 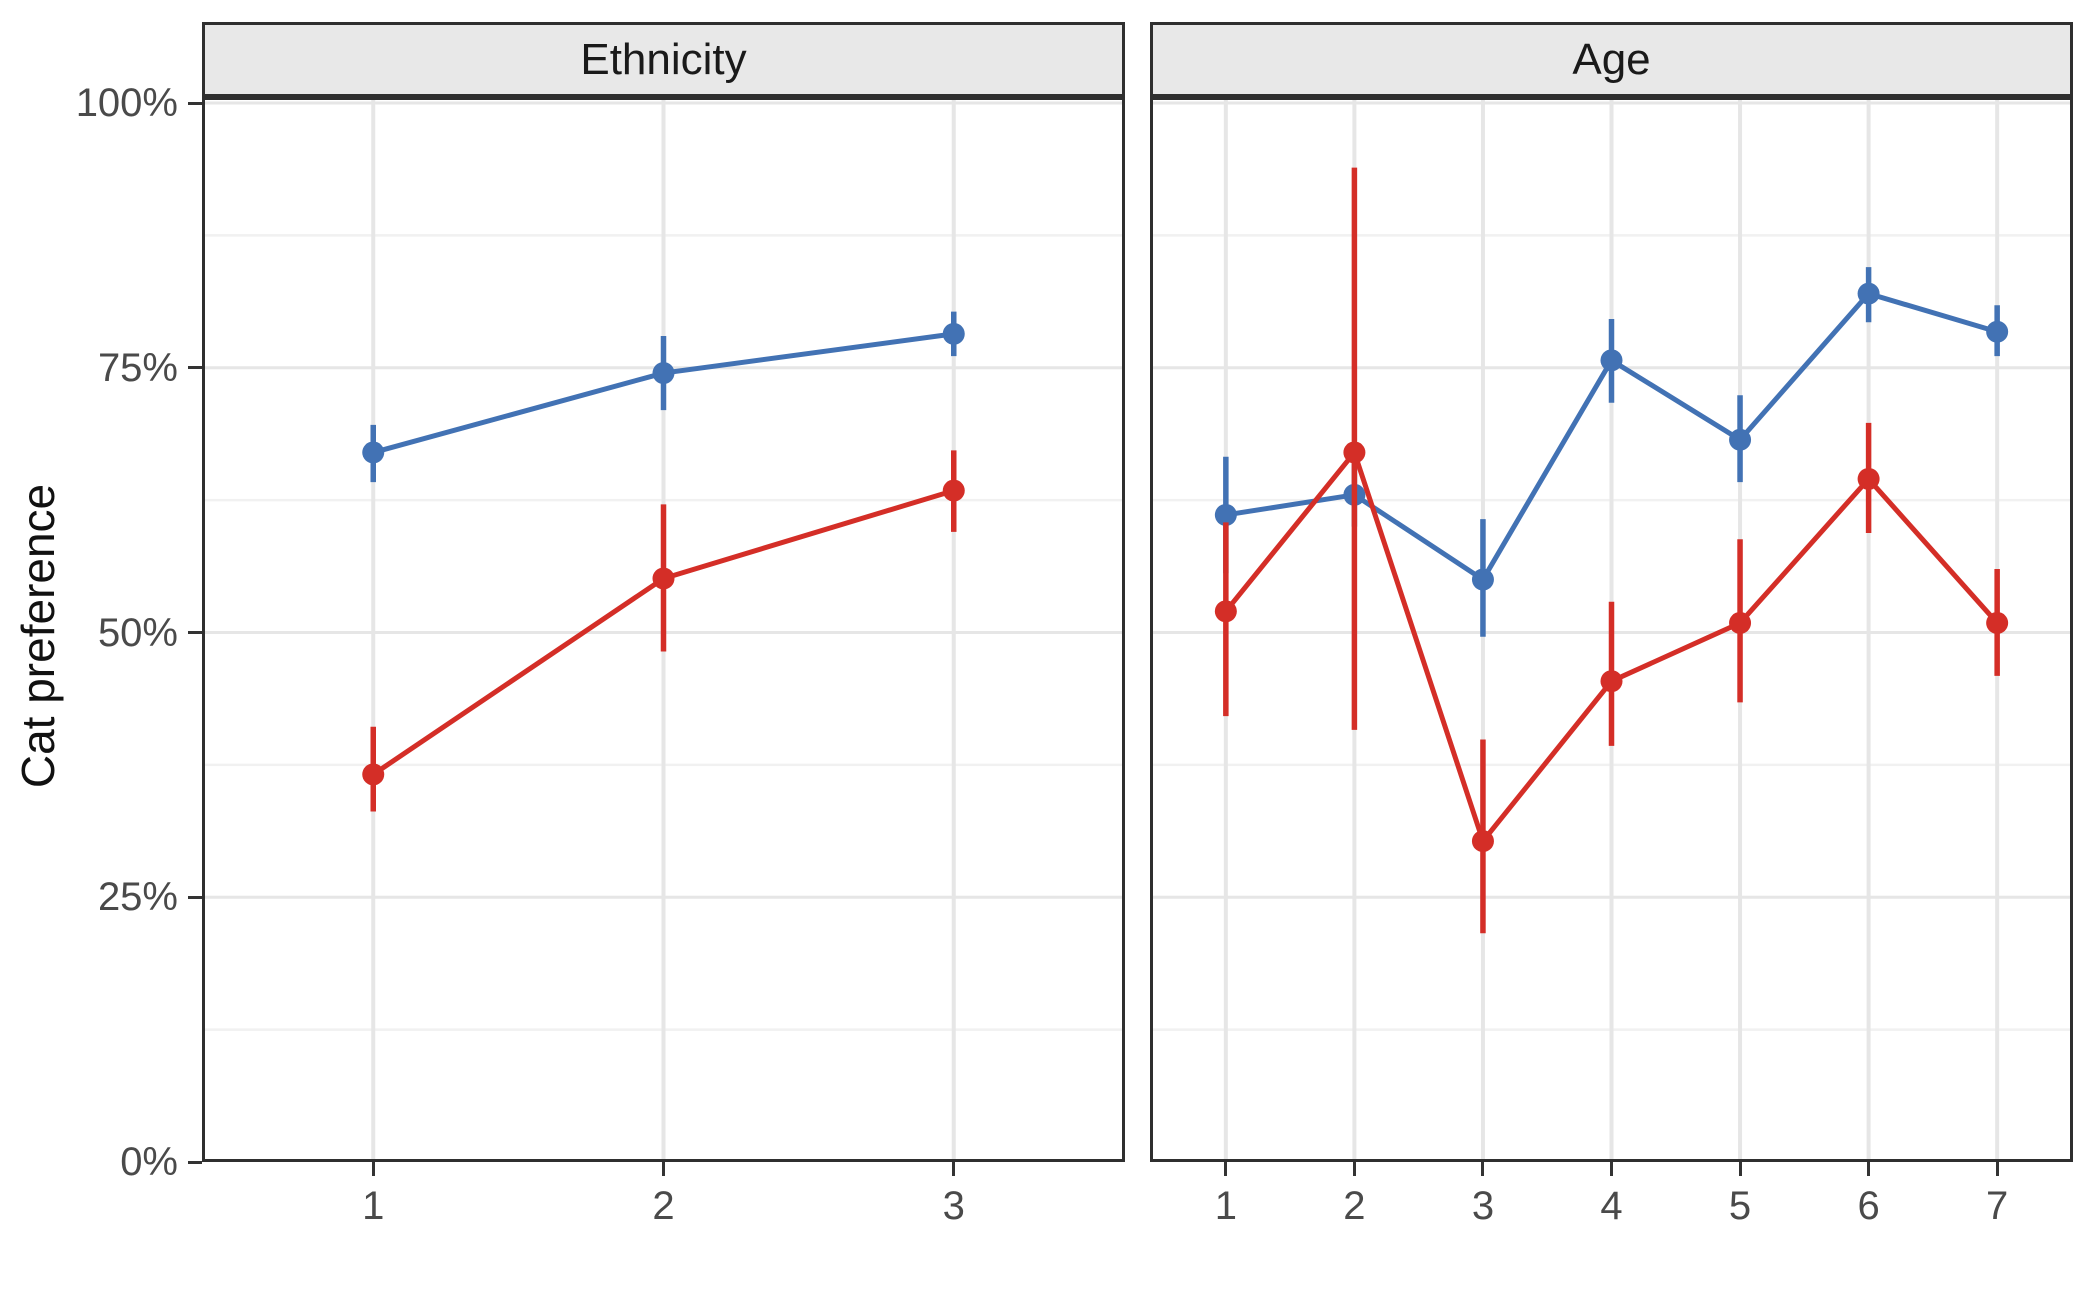 What do you see at coordinates (149, 1162) in the screenshot?
I see `y-axis-tick-label: 0%` at bounding box center [149, 1162].